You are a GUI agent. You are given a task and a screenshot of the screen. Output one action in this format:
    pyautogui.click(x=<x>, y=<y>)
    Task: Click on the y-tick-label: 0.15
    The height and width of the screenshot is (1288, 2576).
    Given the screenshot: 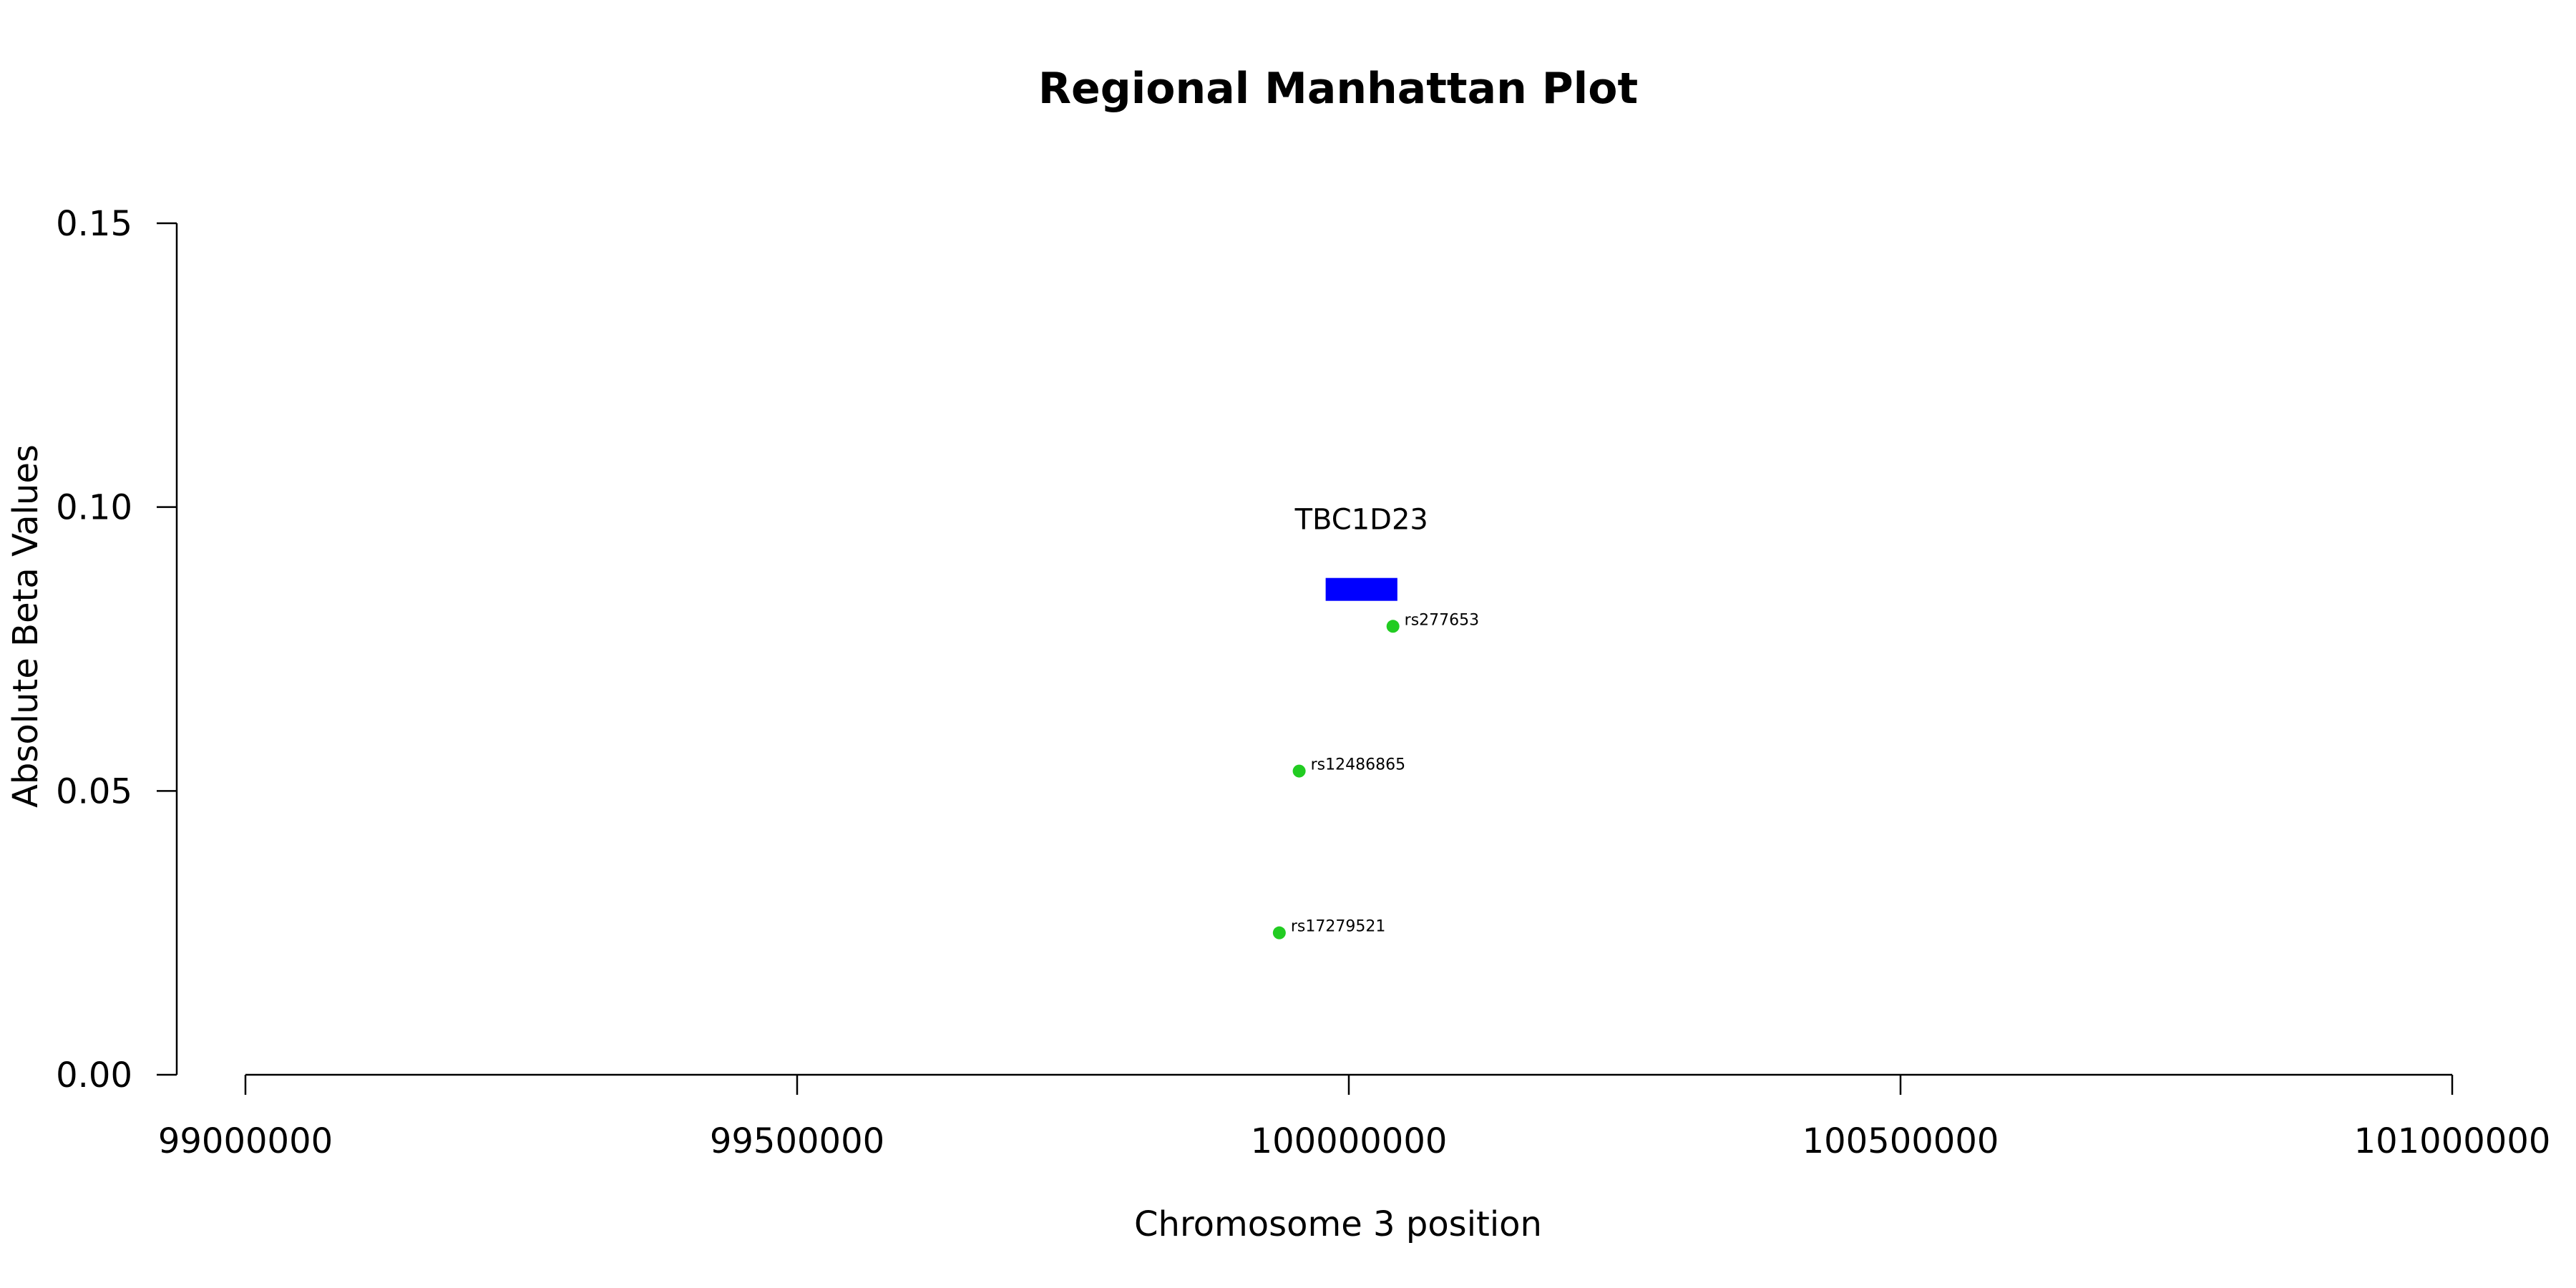 What is the action you would take?
    pyautogui.click(x=94, y=224)
    